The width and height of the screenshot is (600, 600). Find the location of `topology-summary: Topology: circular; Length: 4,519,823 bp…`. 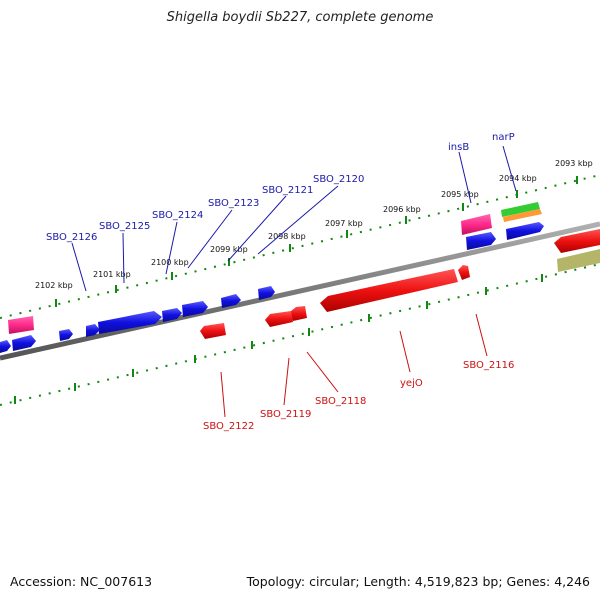

topology-summary: Topology: circular; Length: 4,519,823 bp… is located at coordinates (418, 581).